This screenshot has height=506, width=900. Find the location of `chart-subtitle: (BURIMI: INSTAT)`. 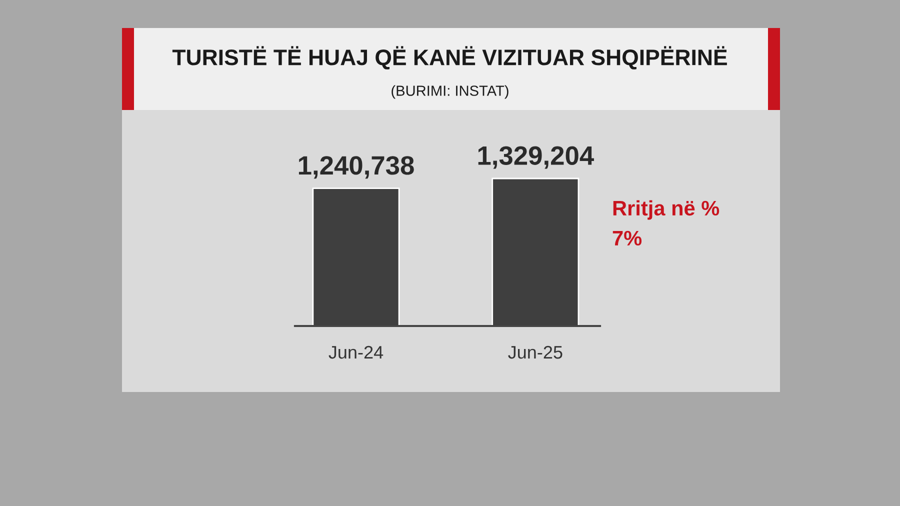

chart-subtitle: (BURIMI: INSTAT) is located at coordinates (450, 92).